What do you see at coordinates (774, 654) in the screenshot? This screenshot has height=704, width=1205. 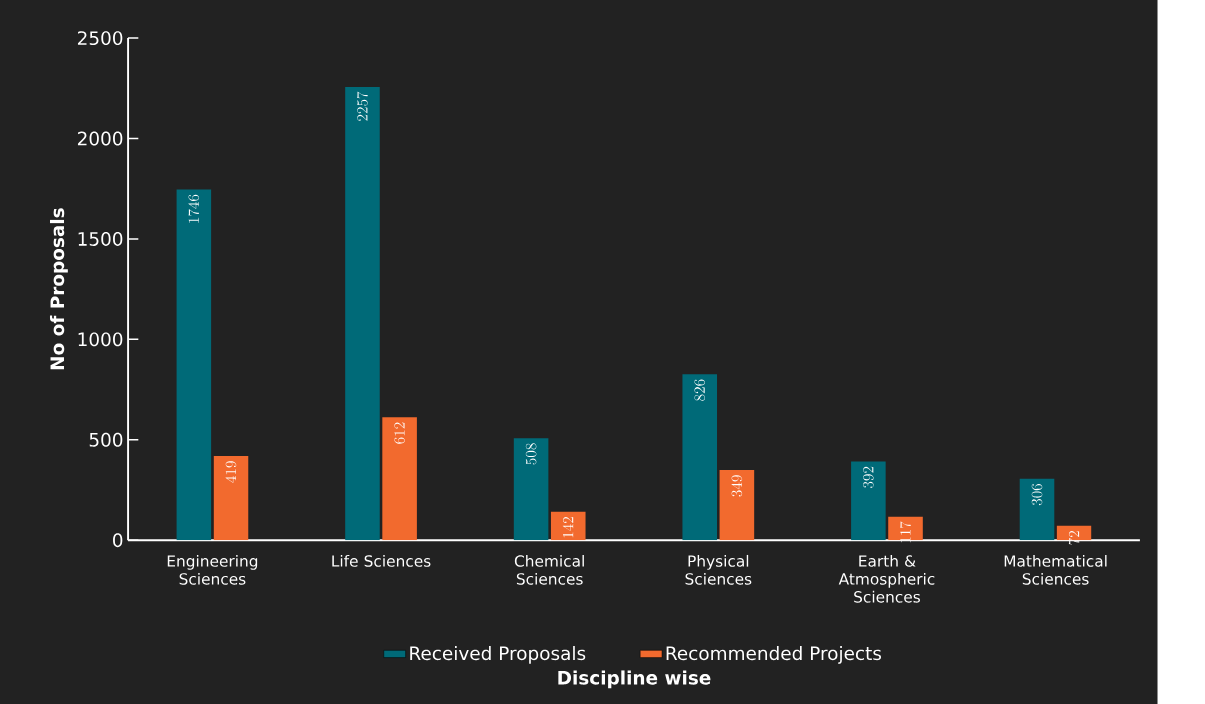 I see `legend-label: Recommended Projects` at bounding box center [774, 654].